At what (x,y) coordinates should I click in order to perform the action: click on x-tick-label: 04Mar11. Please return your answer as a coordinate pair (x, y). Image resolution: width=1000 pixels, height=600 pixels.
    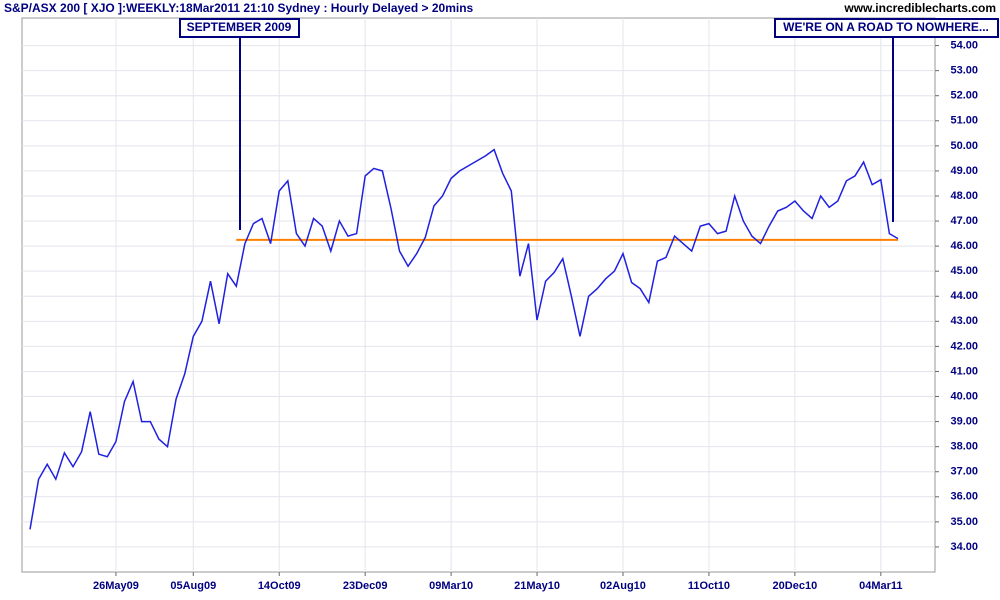
    Looking at the image, I should click on (880, 586).